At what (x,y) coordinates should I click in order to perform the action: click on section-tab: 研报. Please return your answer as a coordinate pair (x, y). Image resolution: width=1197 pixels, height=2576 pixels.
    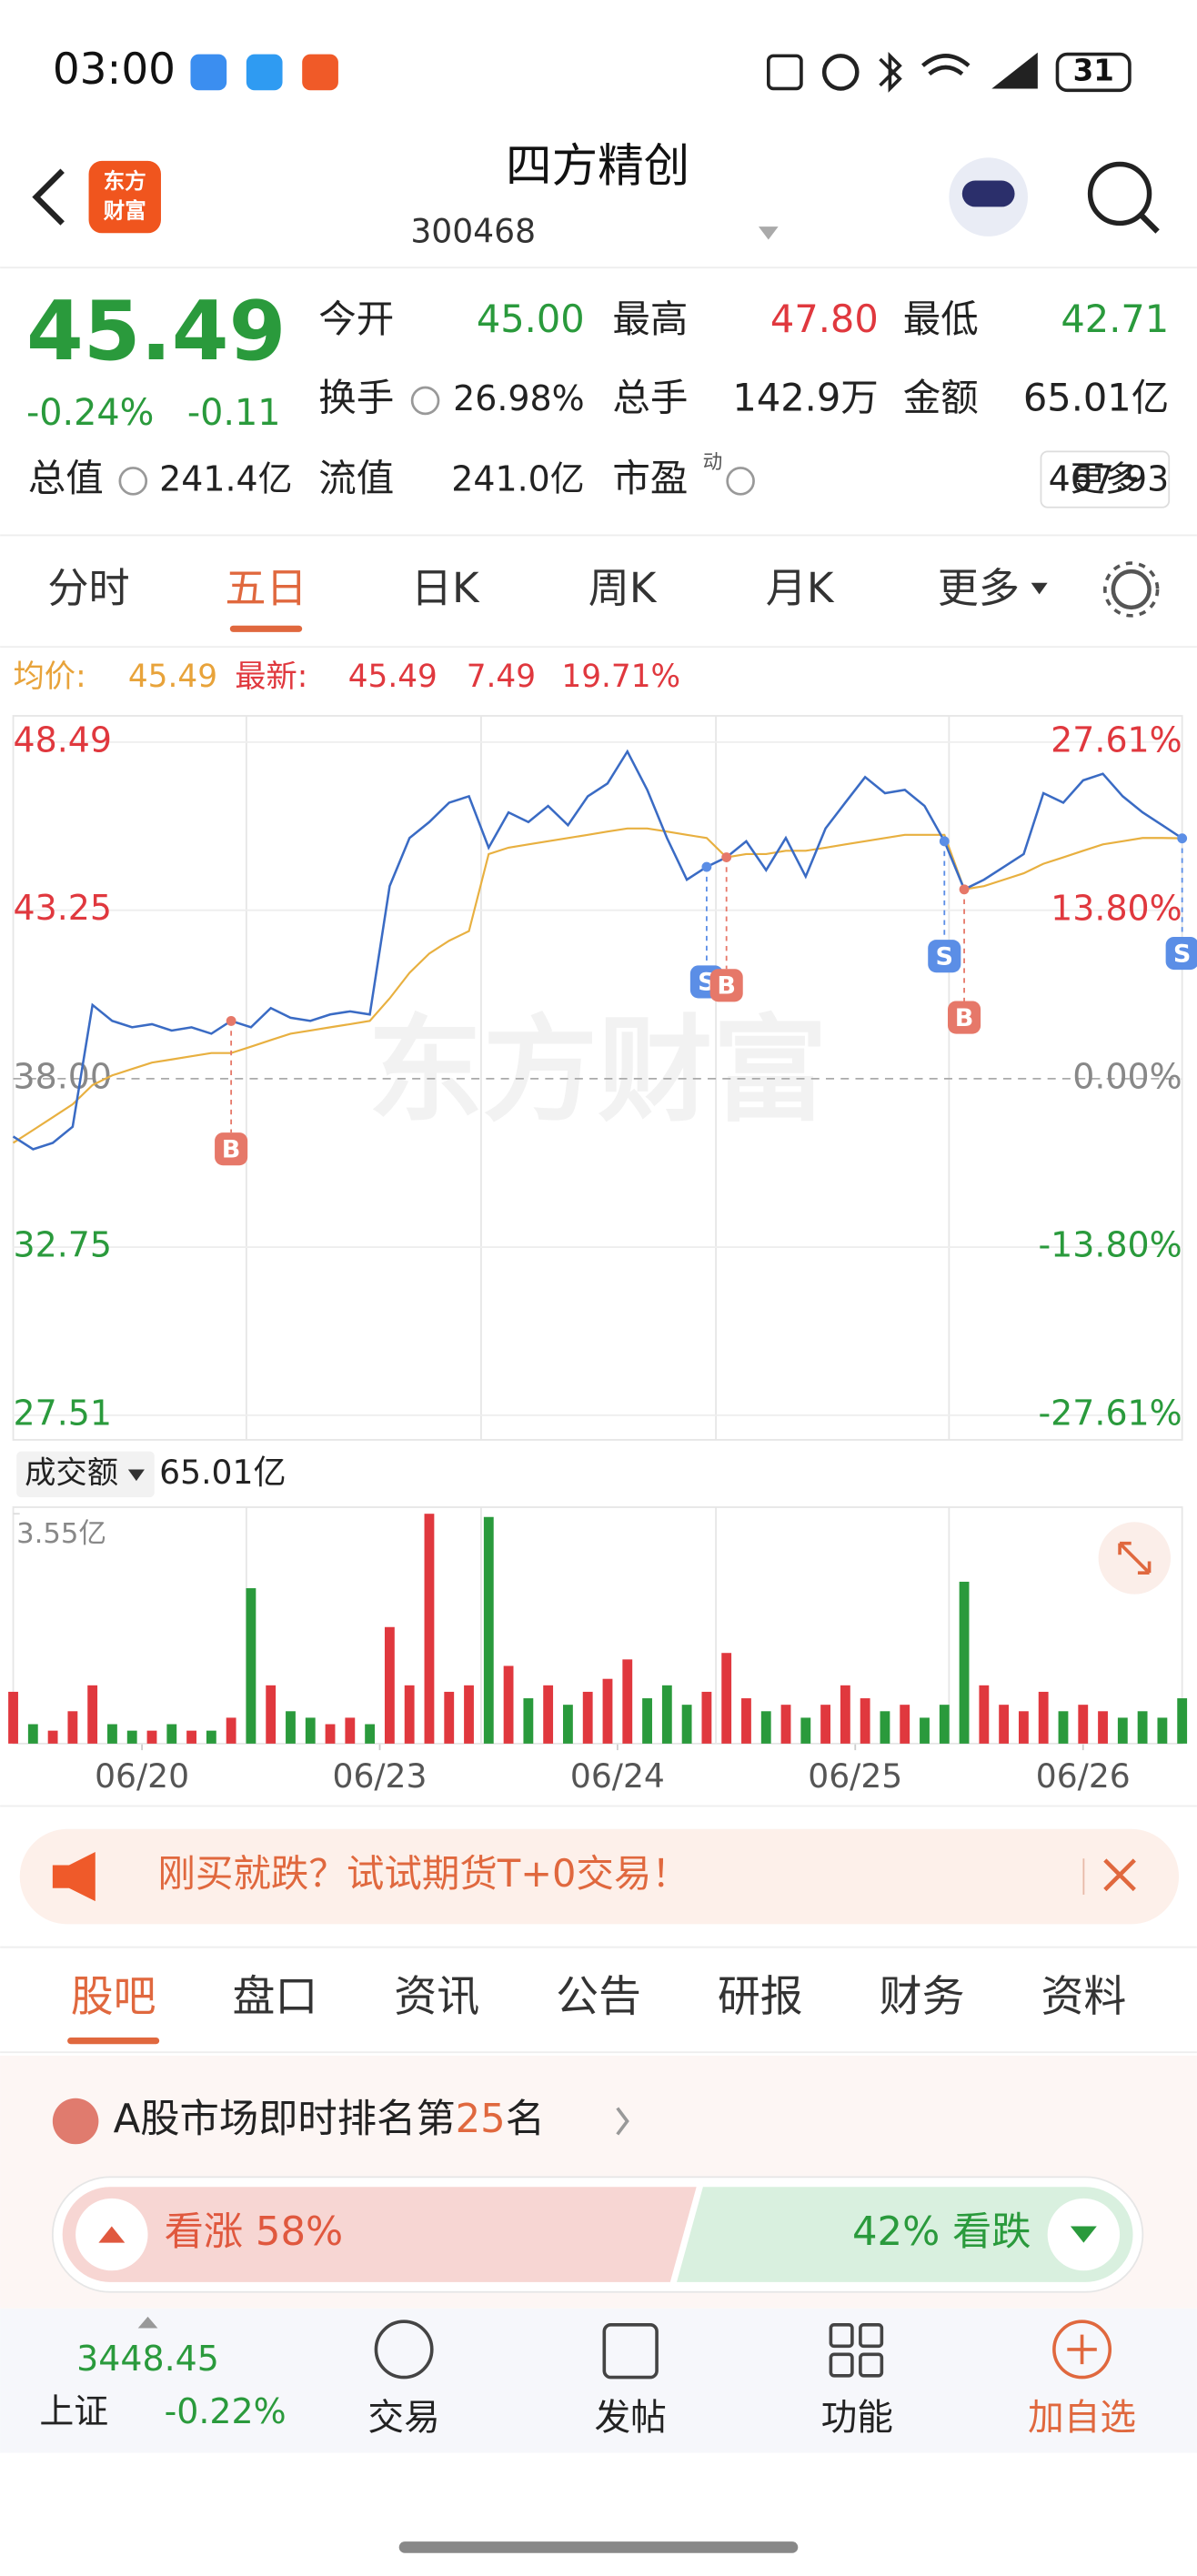
    Looking at the image, I should click on (760, 1997).